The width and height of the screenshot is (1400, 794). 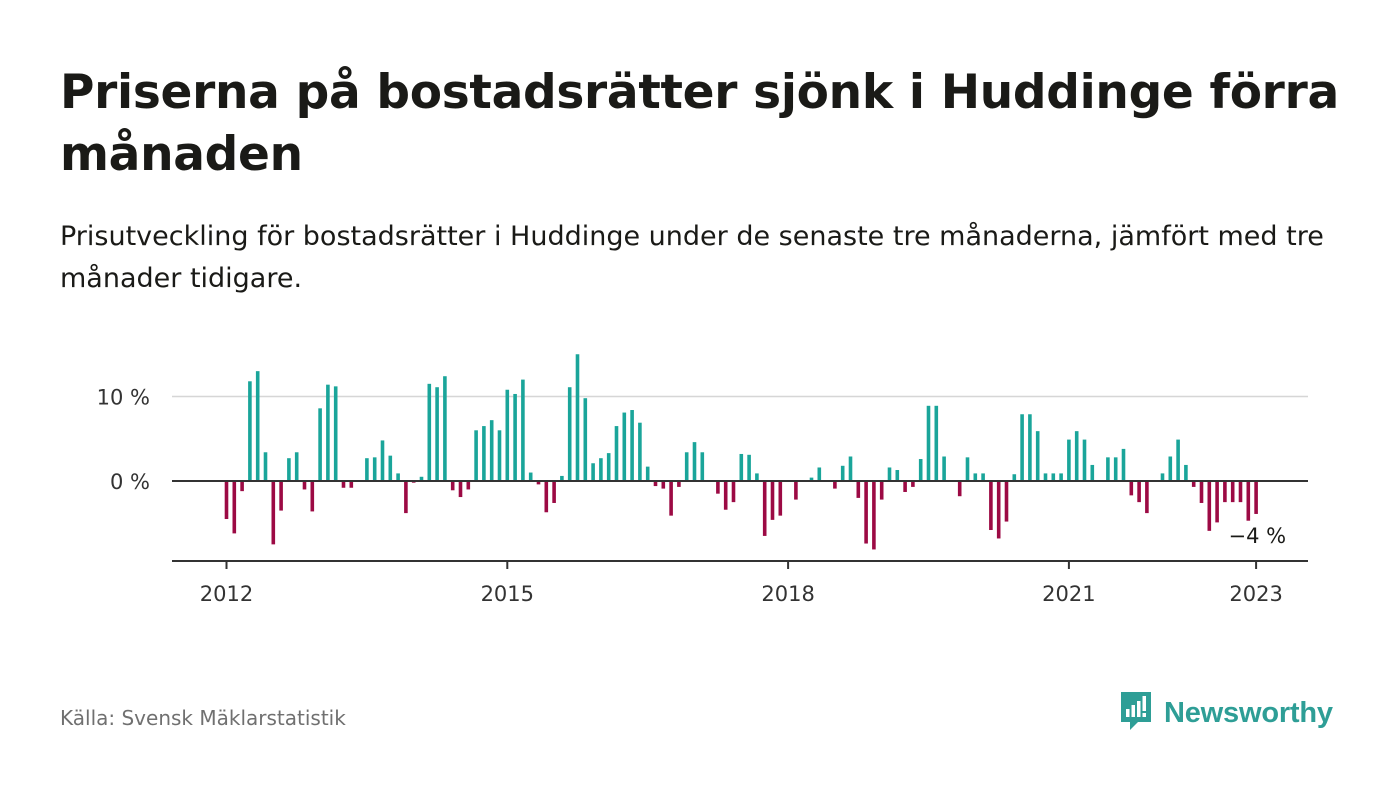 I want to click on last-value-label: −4 %, so click(x=1258, y=536).